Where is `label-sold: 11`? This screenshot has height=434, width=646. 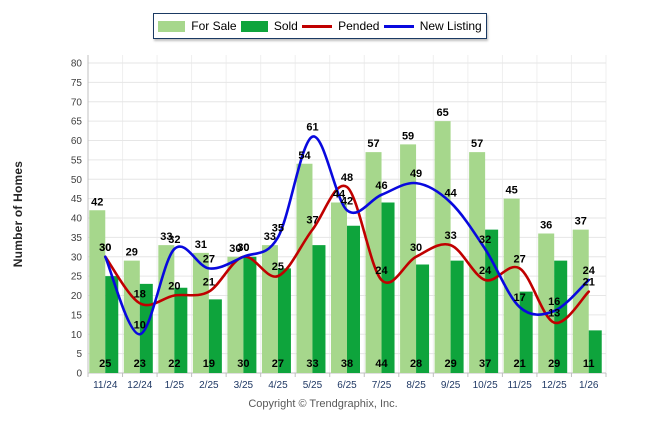
label-sold: 11 is located at coordinates (589, 364).